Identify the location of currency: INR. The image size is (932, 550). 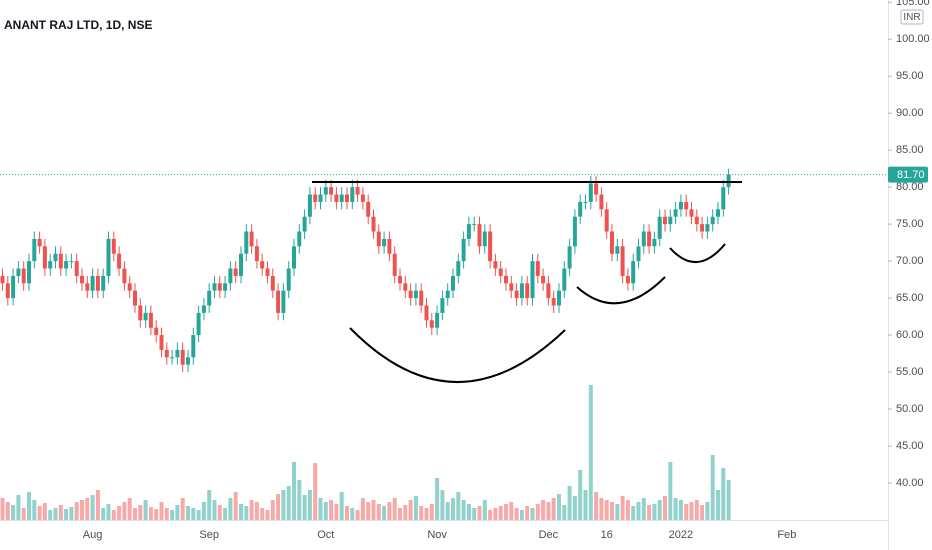
(911, 17).